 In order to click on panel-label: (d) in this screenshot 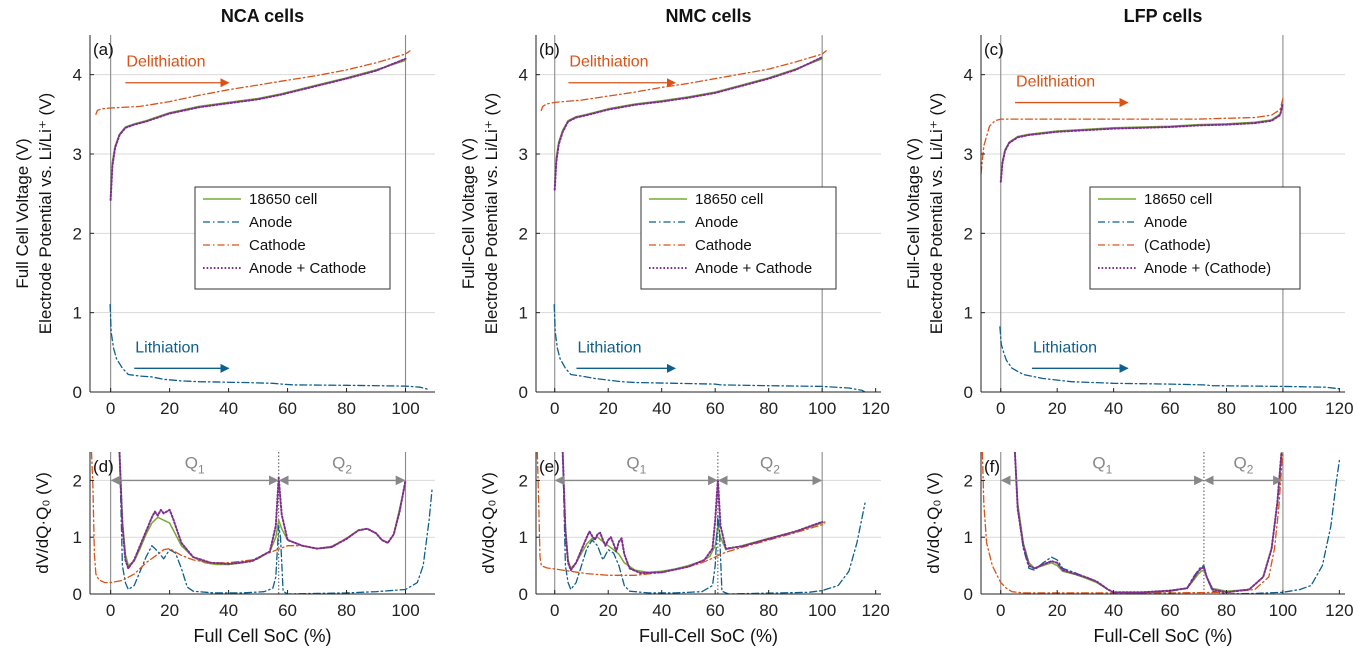, I will do `click(103, 466)`.